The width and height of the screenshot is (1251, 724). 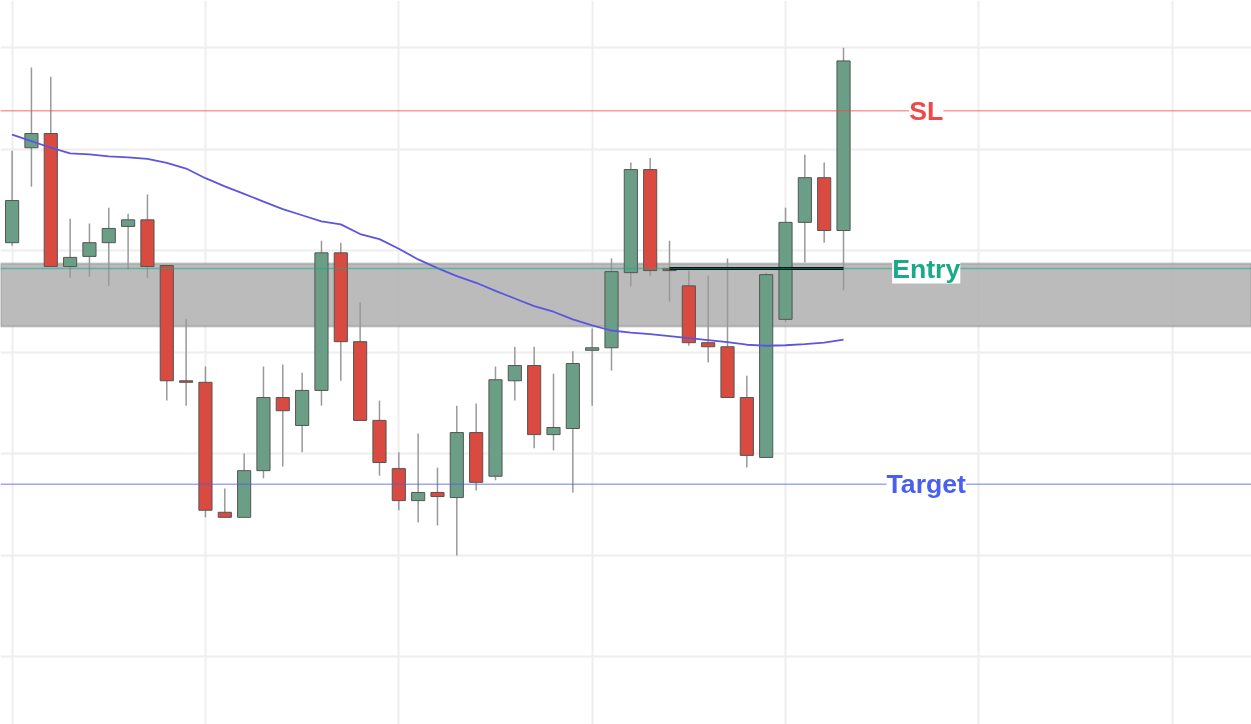 I want to click on ref-line-label: SL, so click(x=926, y=110).